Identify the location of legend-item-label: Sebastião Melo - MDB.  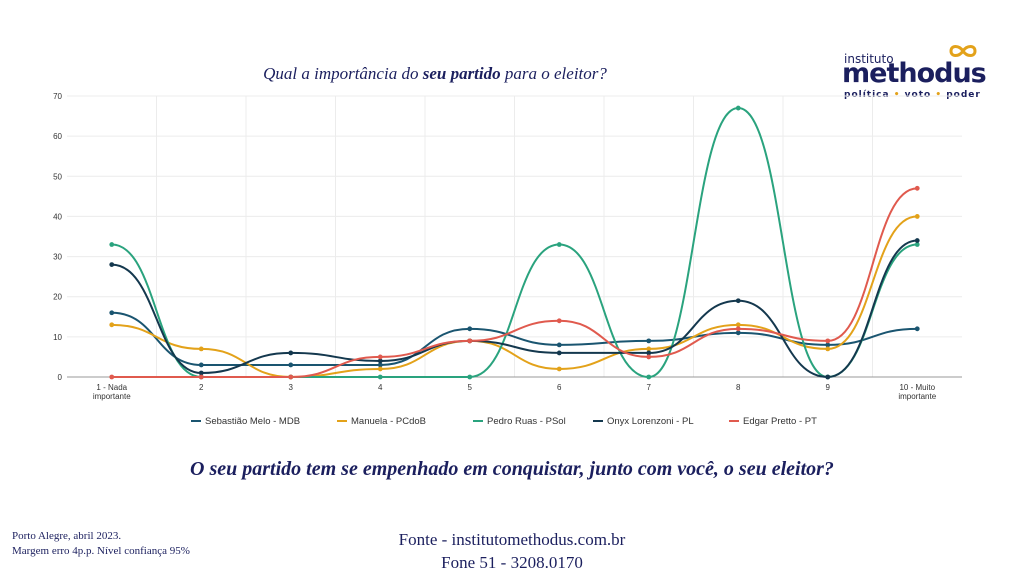
(252, 421).